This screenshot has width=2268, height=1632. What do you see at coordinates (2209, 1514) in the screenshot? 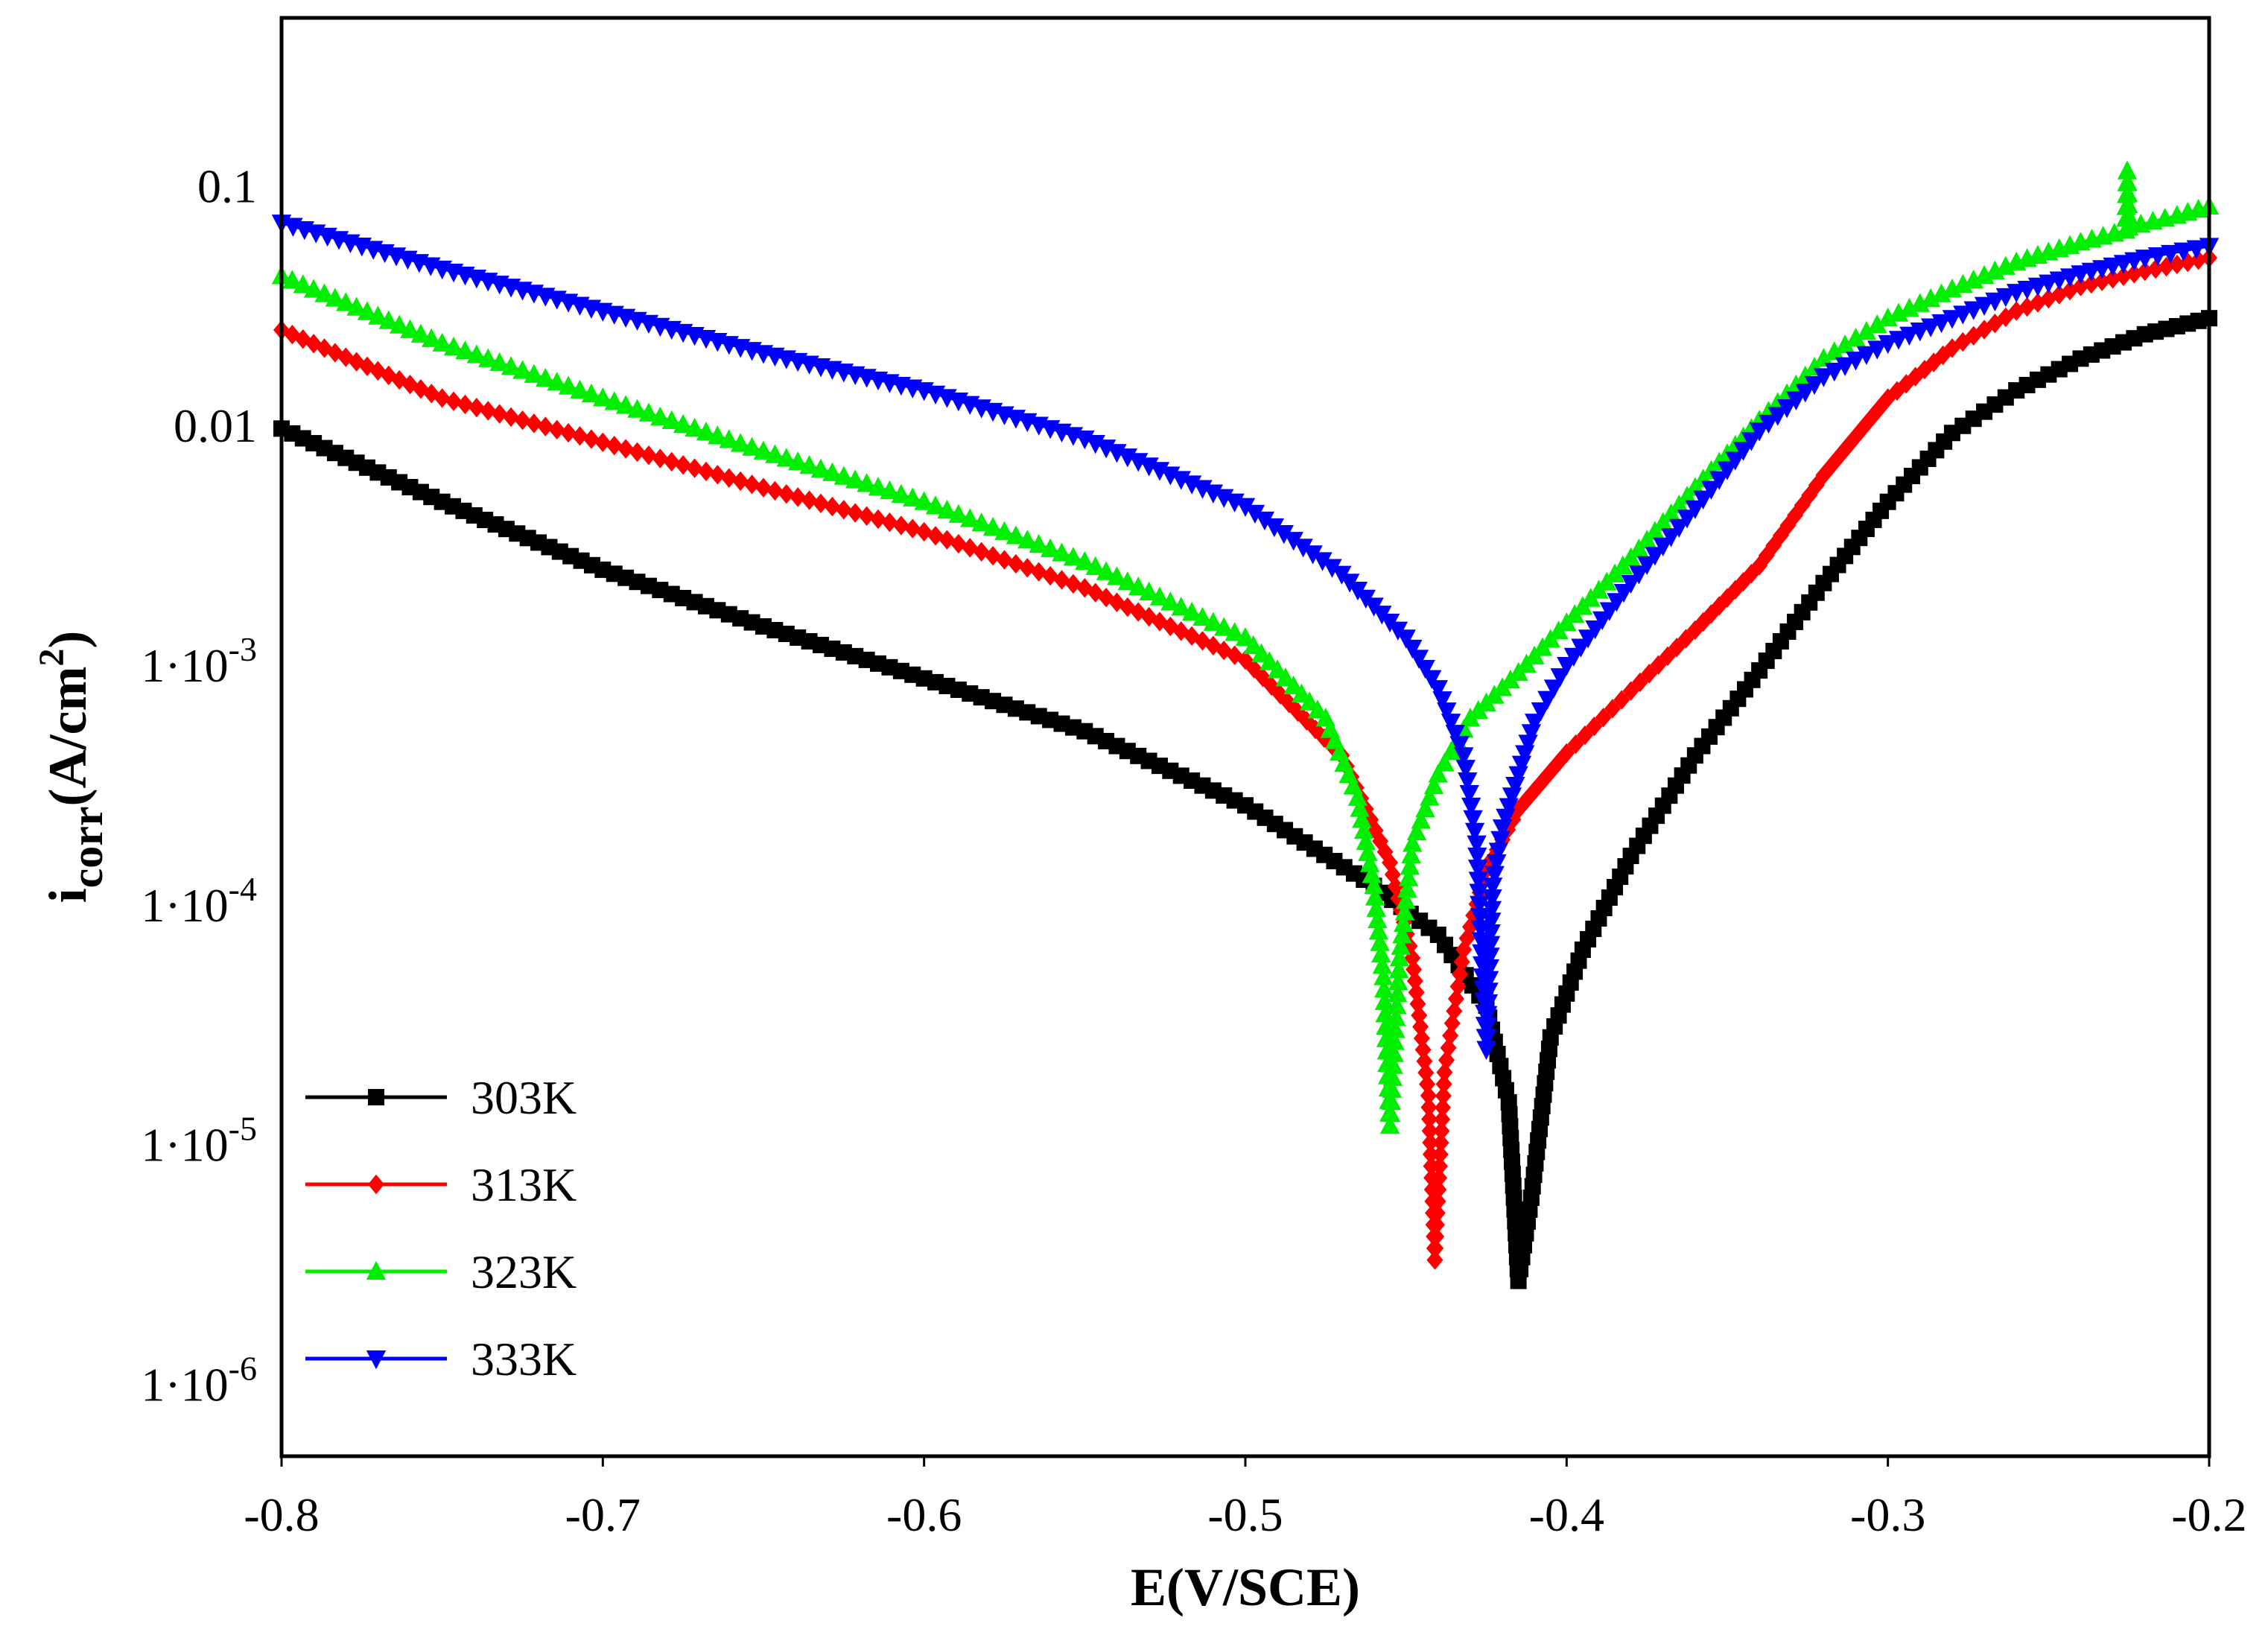
I see `x-tick-label: -0.2` at bounding box center [2209, 1514].